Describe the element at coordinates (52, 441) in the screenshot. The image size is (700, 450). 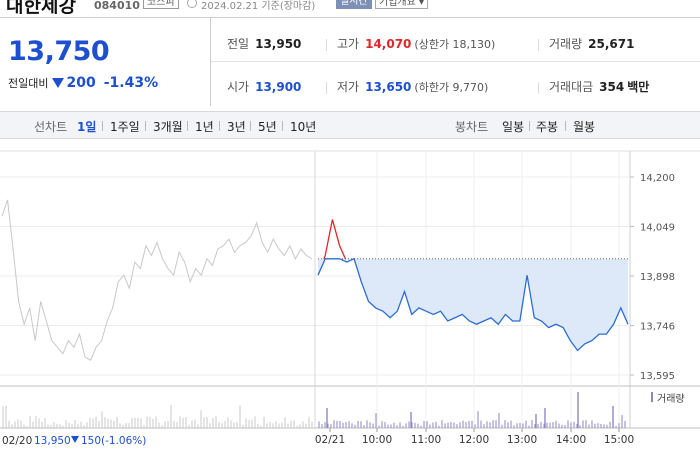
I see `prev-day-close: 13,950` at that location.